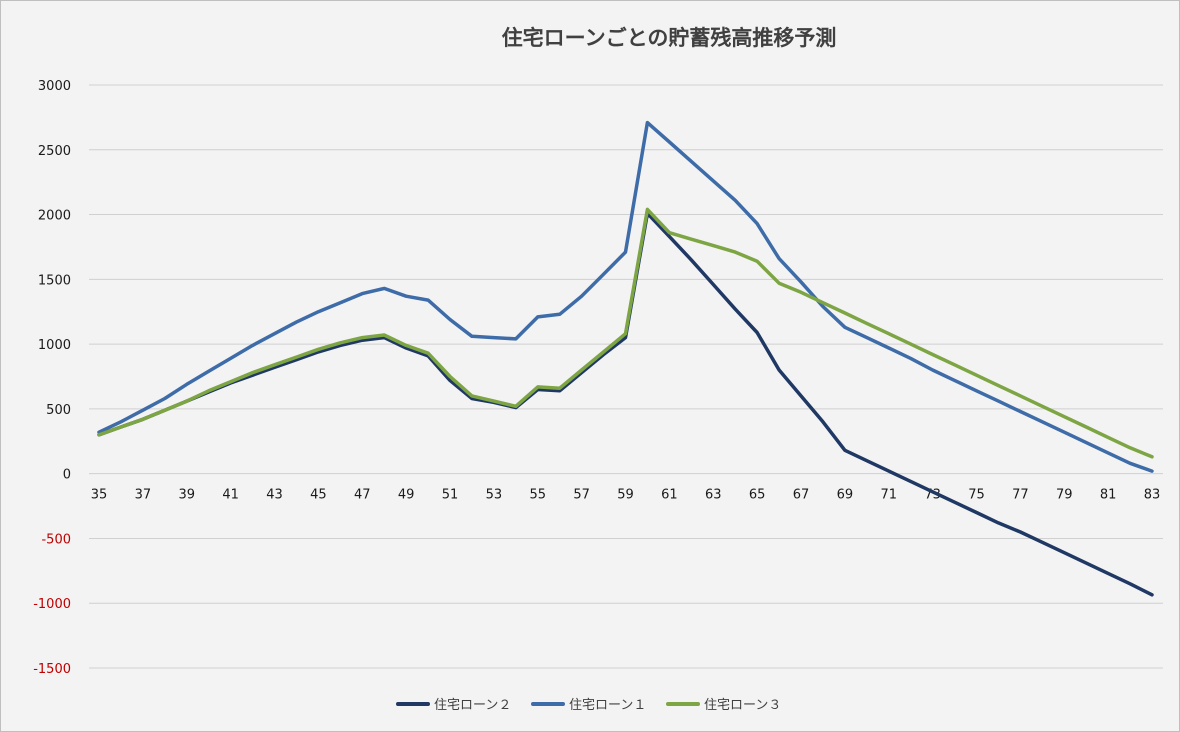 The height and width of the screenshot is (732, 1180). What do you see at coordinates (669, 495) in the screenshot?
I see `x-tick-label: 61` at bounding box center [669, 495].